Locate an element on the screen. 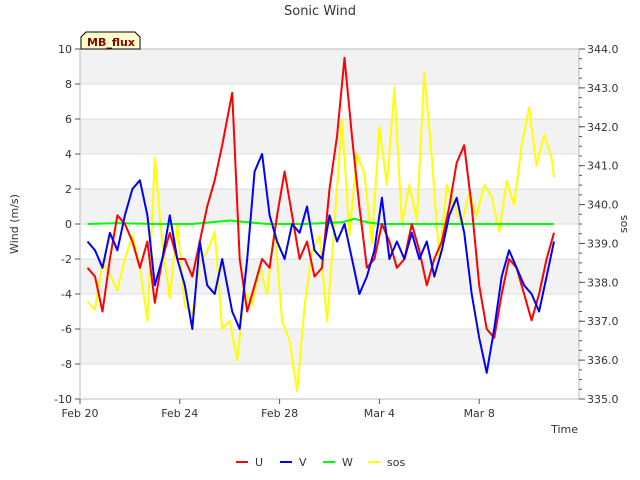 Image resolution: width=640 pixels, height=480 pixels. y2-tick-label: 340.0 is located at coordinates (603, 205).